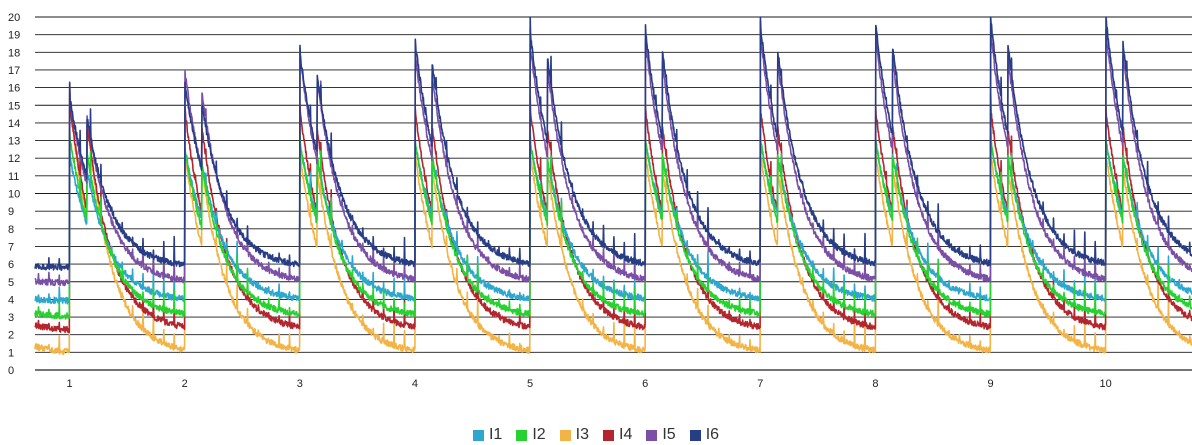 The height and width of the screenshot is (445, 1192). What do you see at coordinates (11, 371) in the screenshot?
I see `y-tick-label: 0` at bounding box center [11, 371].